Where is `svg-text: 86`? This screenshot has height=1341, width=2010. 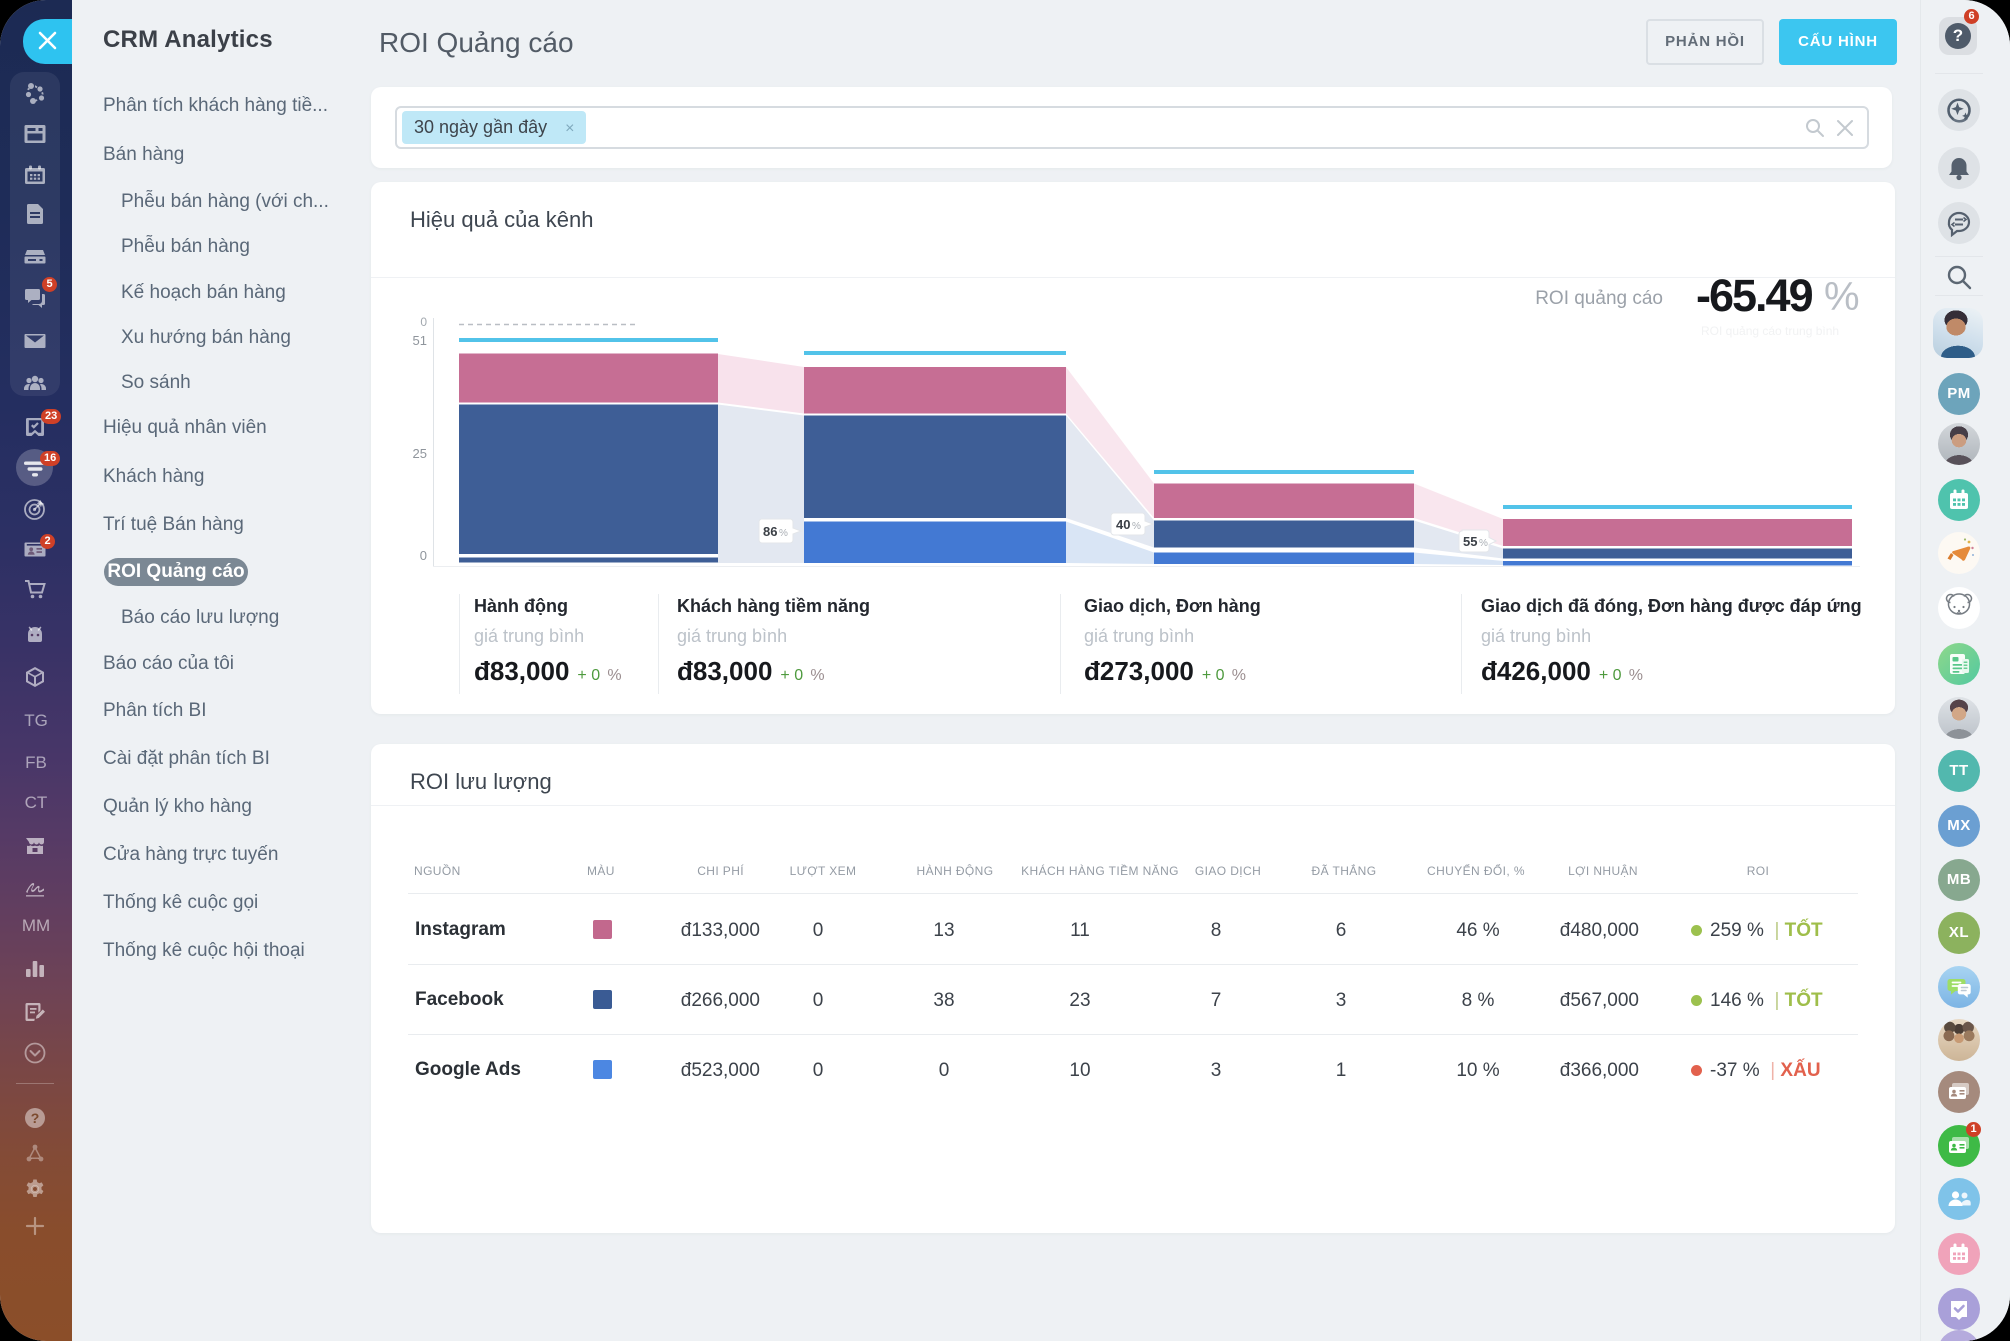 svg-text: 86 is located at coordinates (770, 531).